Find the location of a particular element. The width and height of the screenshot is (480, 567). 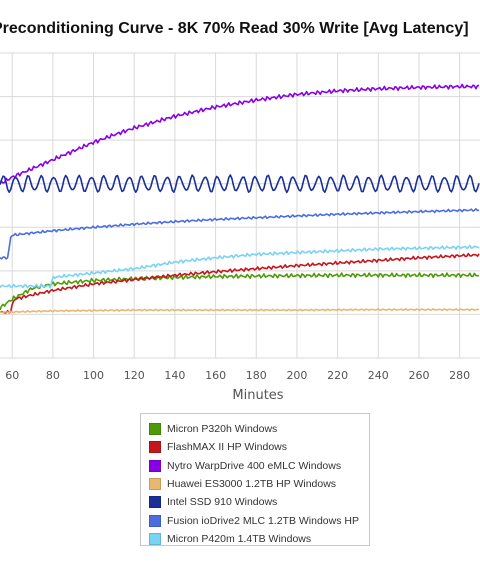

x-tick-label: 260 is located at coordinates (418, 375).